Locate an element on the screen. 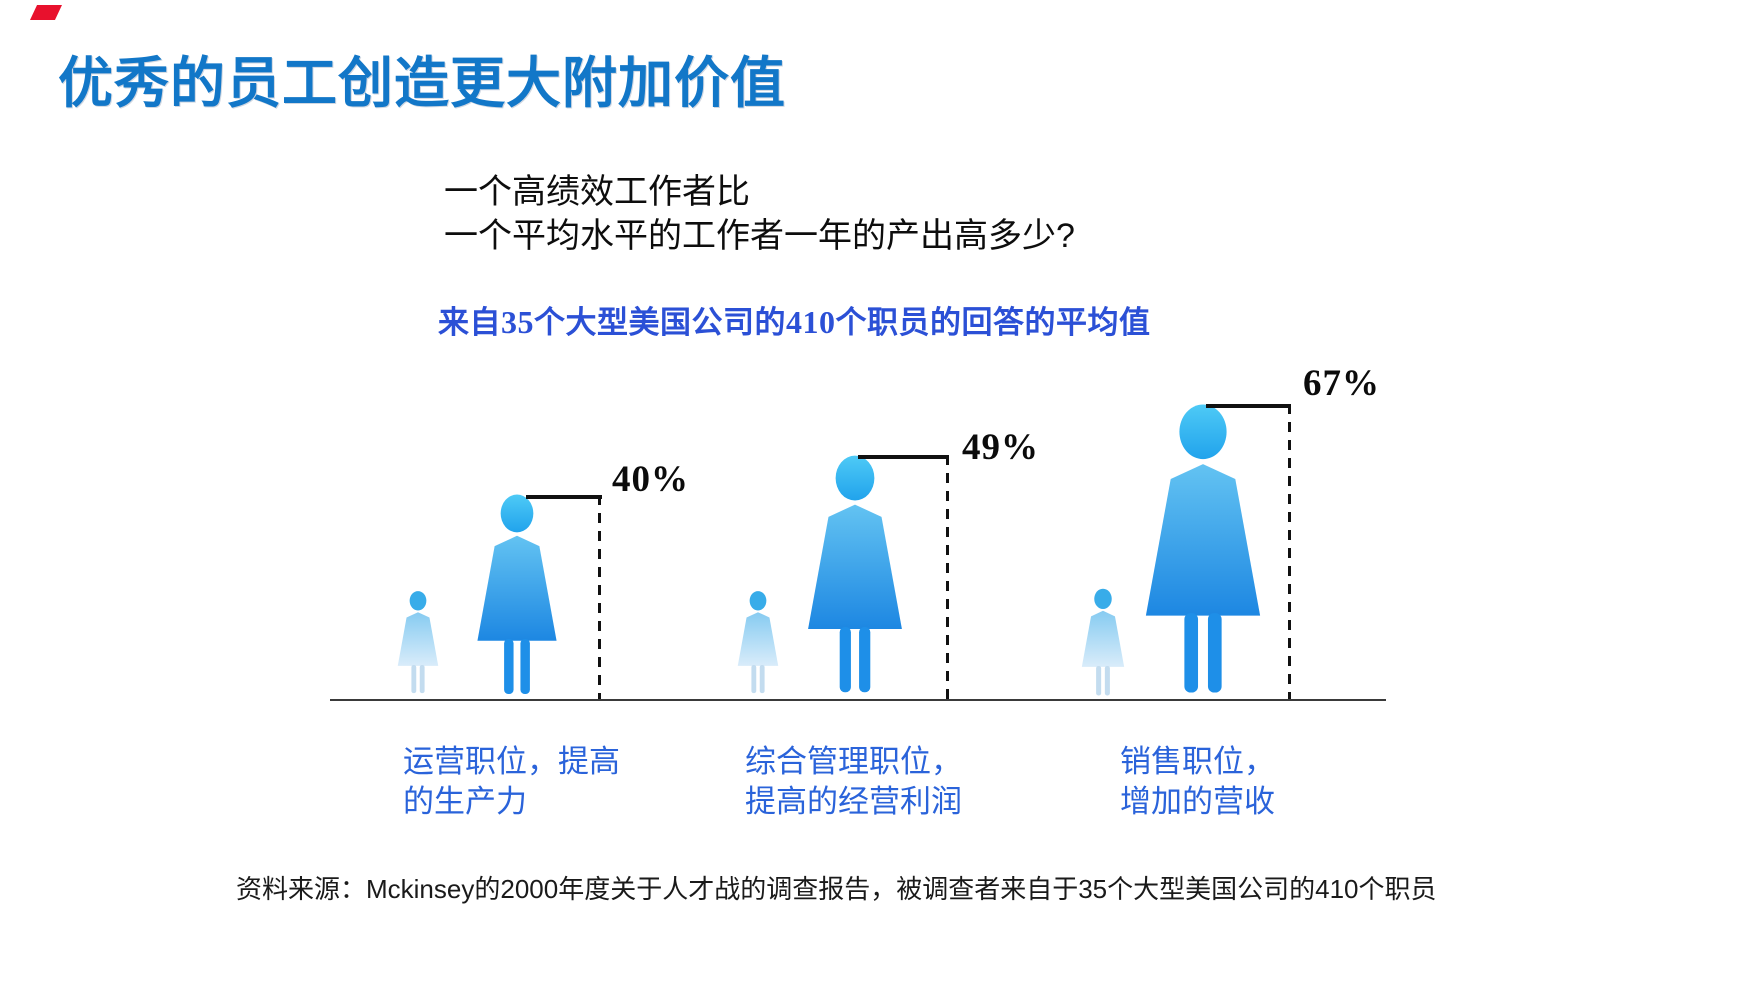 The height and width of the screenshot is (982, 1753). subtitle-part: 个大型美国公司的 is located at coordinates (660, 322).